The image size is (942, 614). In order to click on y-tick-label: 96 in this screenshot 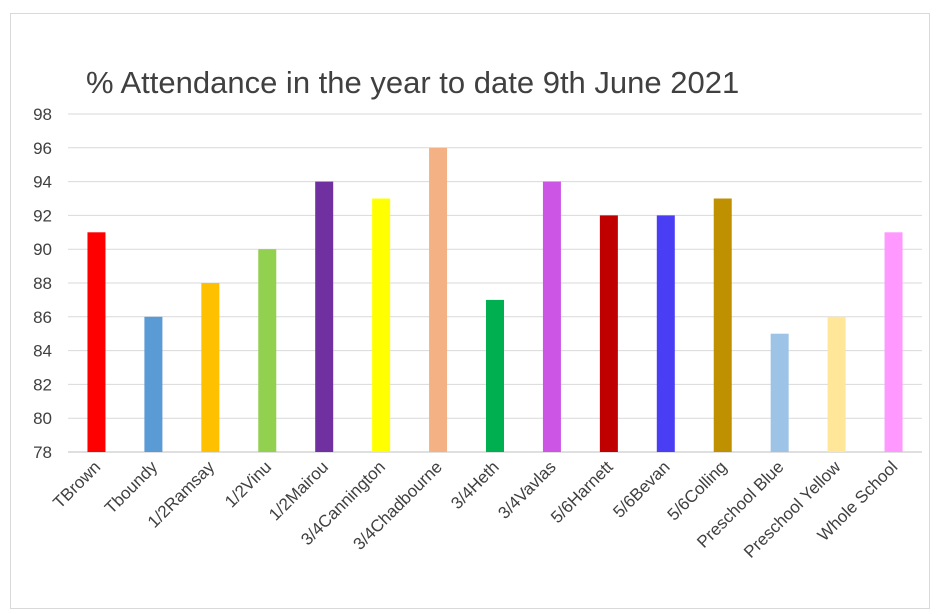, I will do `click(42, 148)`.